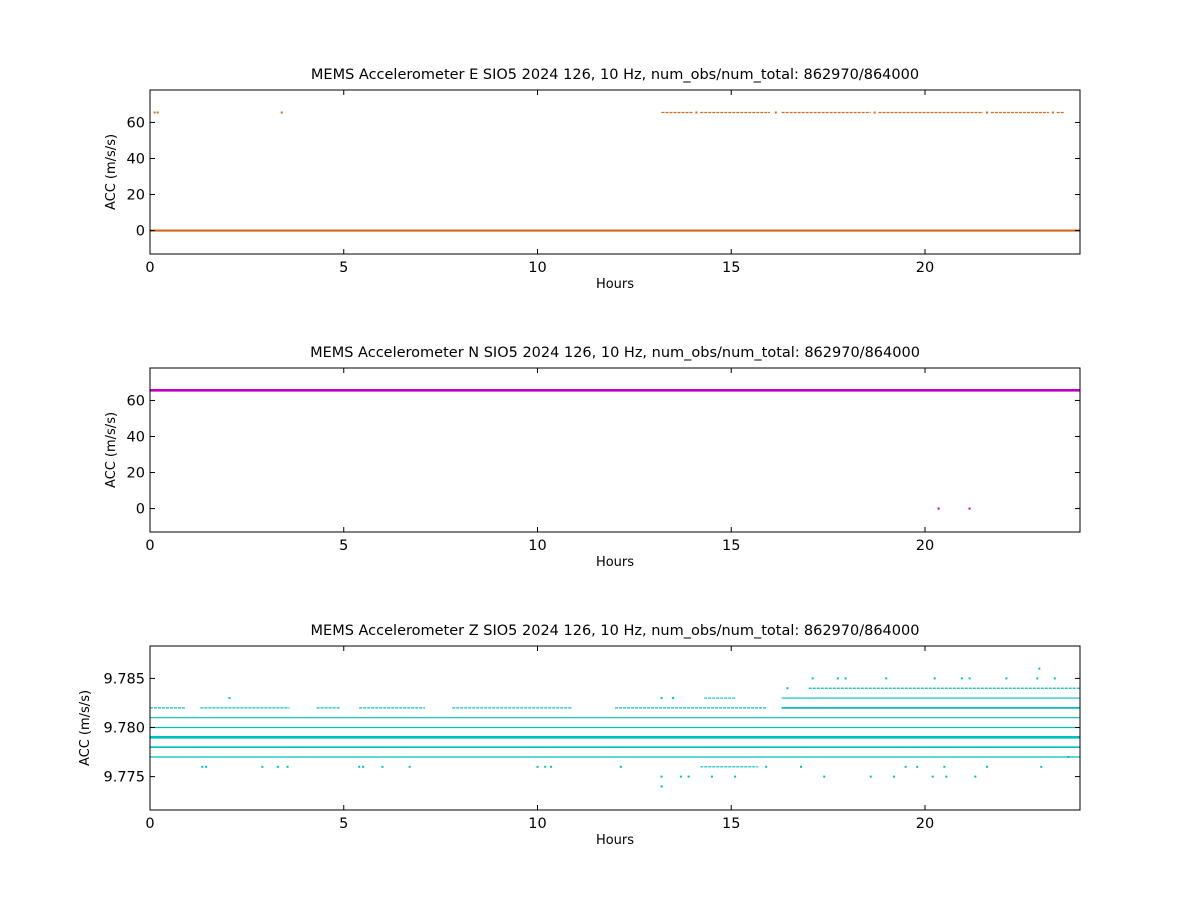  What do you see at coordinates (124, 729) in the screenshot?
I see `y-tick-label: 9.780` at bounding box center [124, 729].